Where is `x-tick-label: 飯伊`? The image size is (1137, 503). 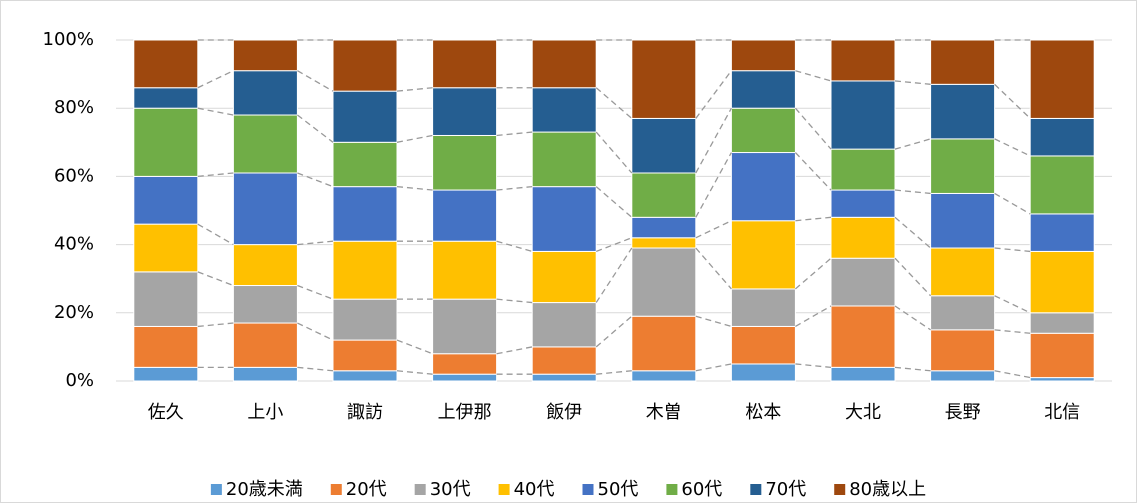
x-tick-label: 飯伊 is located at coordinates (564, 412).